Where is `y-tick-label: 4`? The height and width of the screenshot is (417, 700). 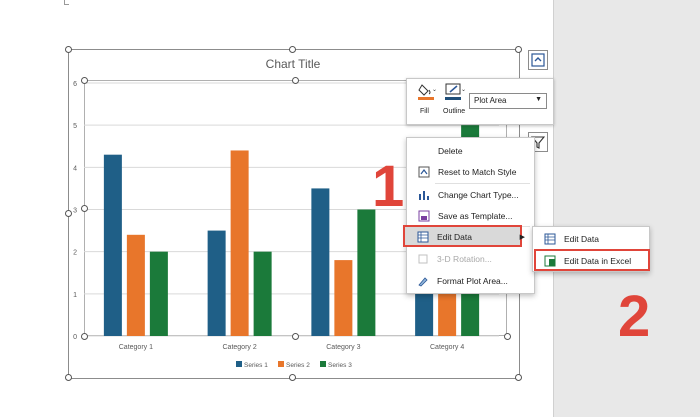
y-tick-label: 4 is located at coordinates (75, 168).